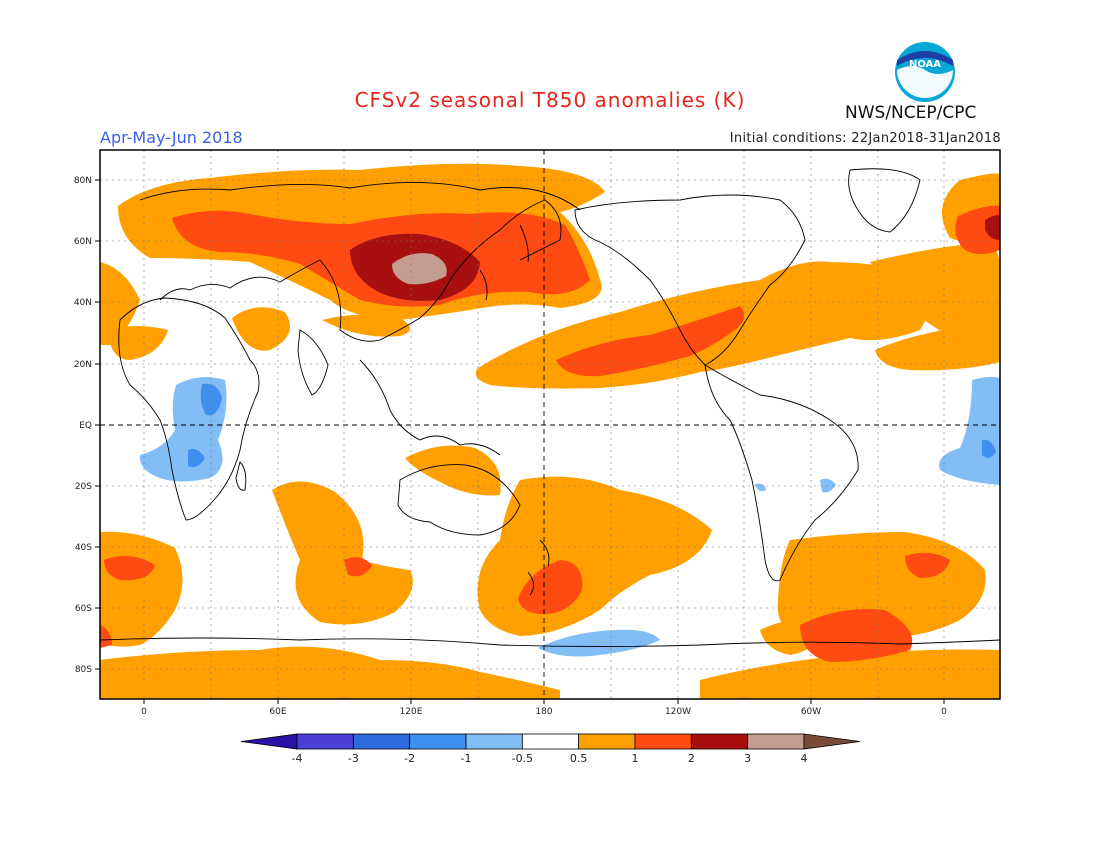 This screenshot has height=850, width=1100. Describe the element at coordinates (297, 758) in the screenshot. I see `colorbar-tick-label: -4` at that location.